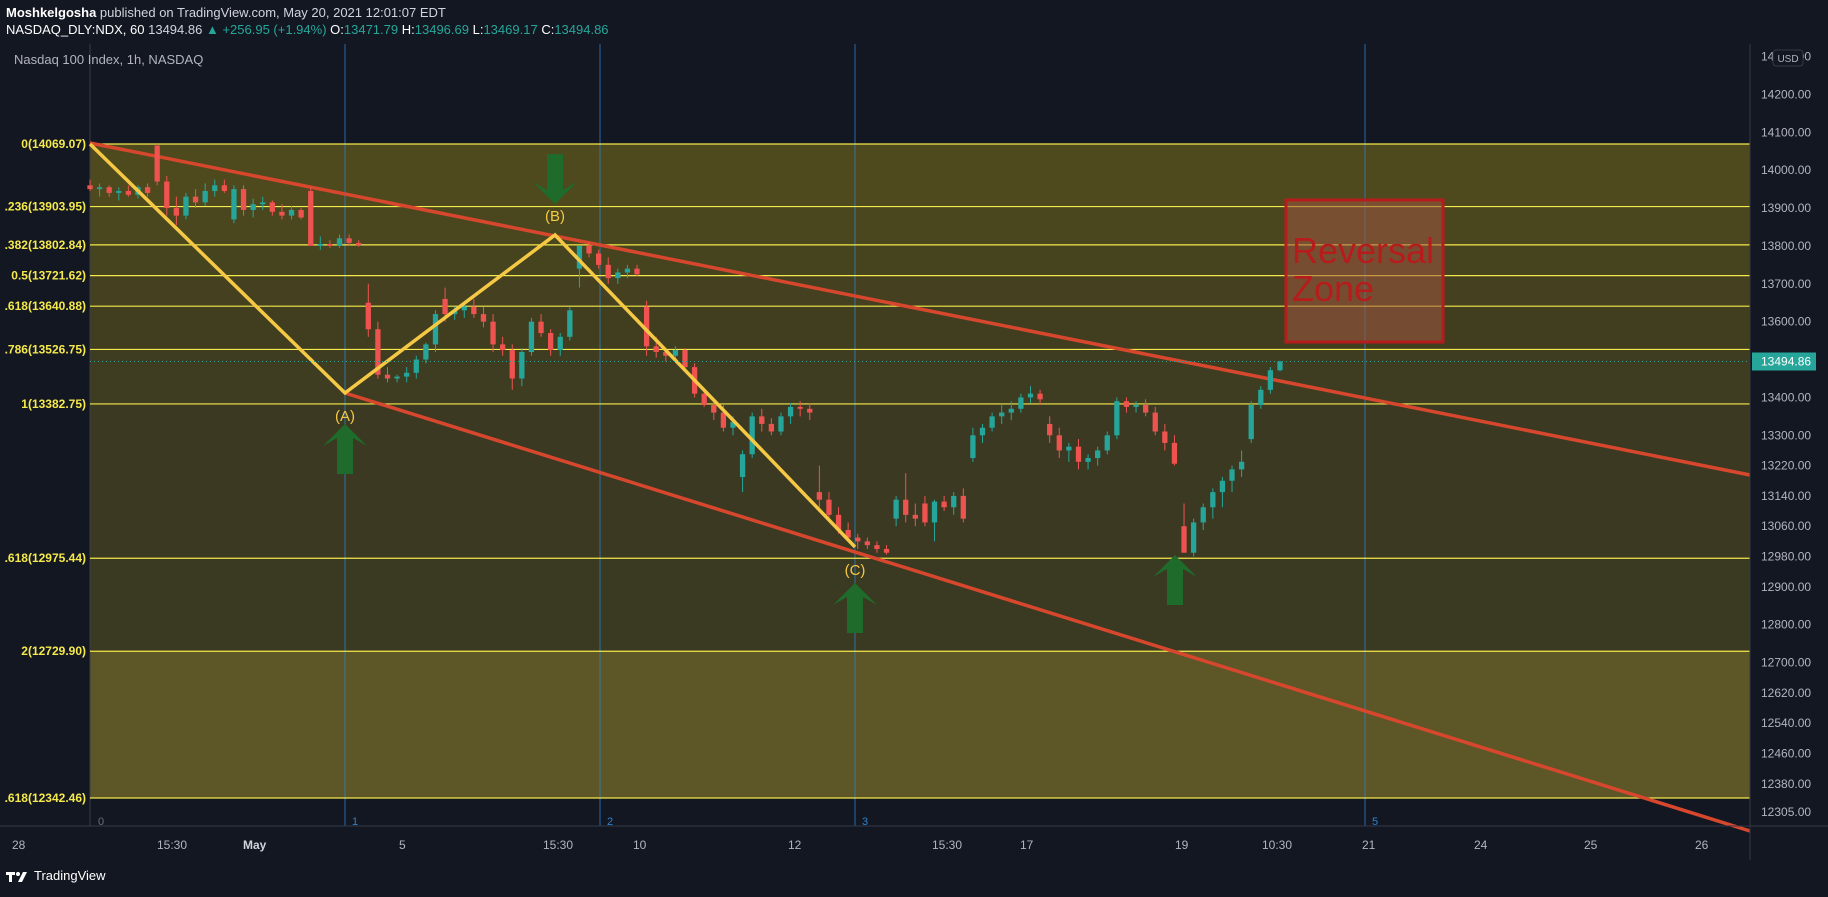 Image resolution: width=1828 pixels, height=897 pixels. What do you see at coordinates (45, 798) in the screenshot?
I see `fib-label: .618(12342.46)` at bounding box center [45, 798].